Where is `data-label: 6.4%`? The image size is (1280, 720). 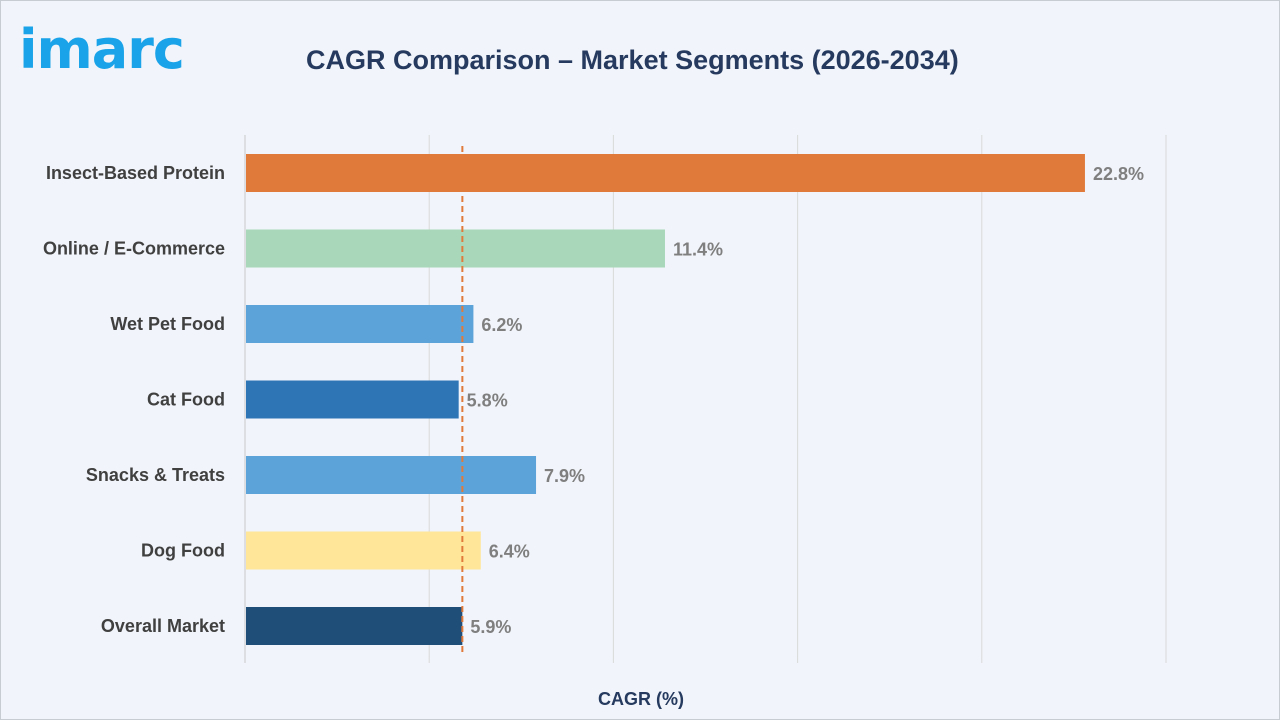 data-label: 6.4% is located at coordinates (509, 552).